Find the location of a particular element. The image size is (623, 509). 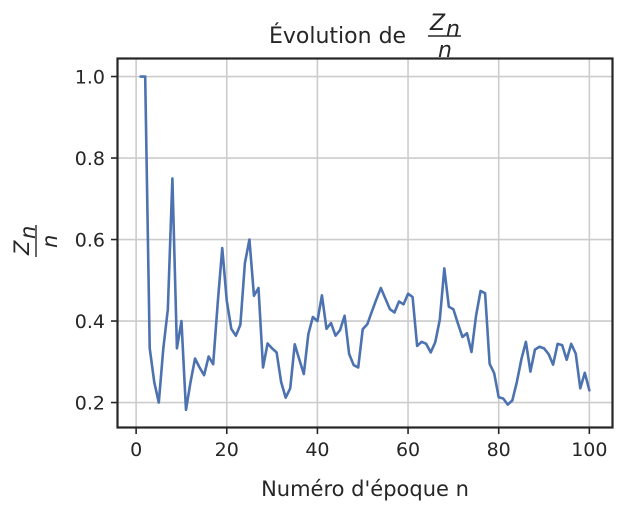

y-tick-label: 0.4 is located at coordinates (90, 322).